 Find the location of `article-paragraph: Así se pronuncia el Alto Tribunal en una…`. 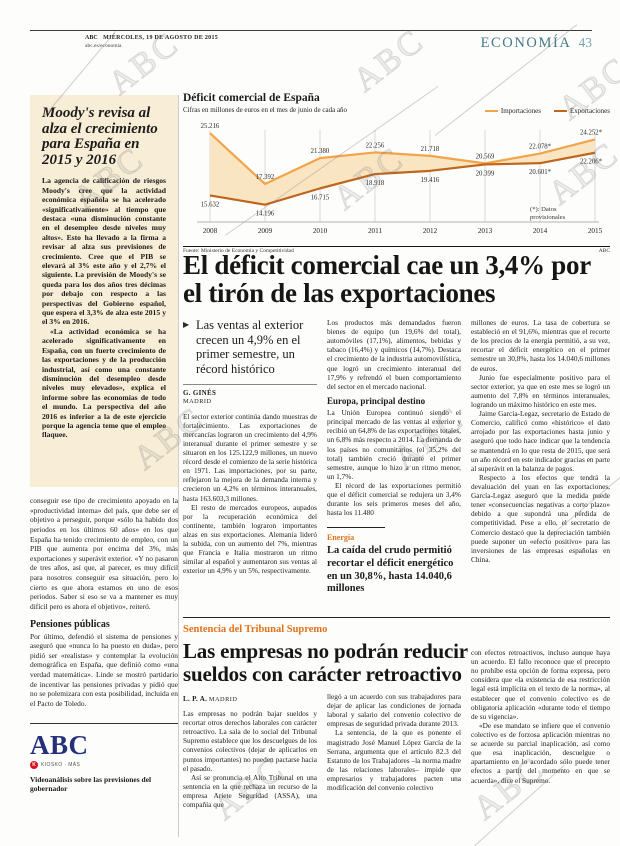

article-paragraph: Así se pronuncia el Alto Tribunal en una… is located at coordinates (250, 791).